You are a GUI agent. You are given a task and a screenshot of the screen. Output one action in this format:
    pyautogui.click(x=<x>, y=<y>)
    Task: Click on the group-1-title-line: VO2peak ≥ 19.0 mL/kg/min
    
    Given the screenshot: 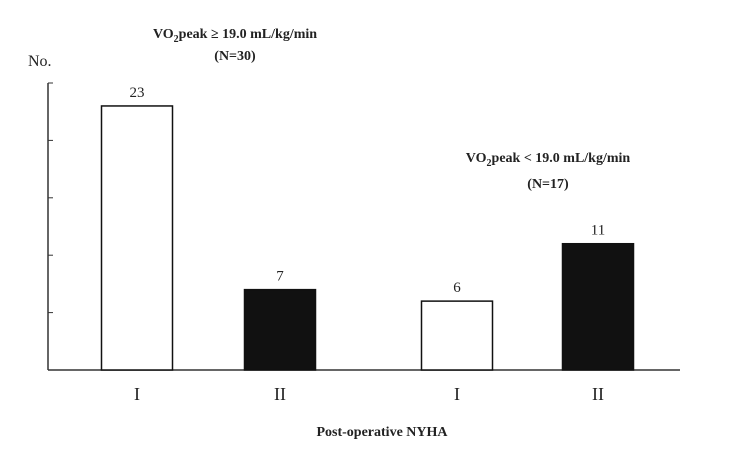 What is the action you would take?
    pyautogui.click(x=235, y=36)
    